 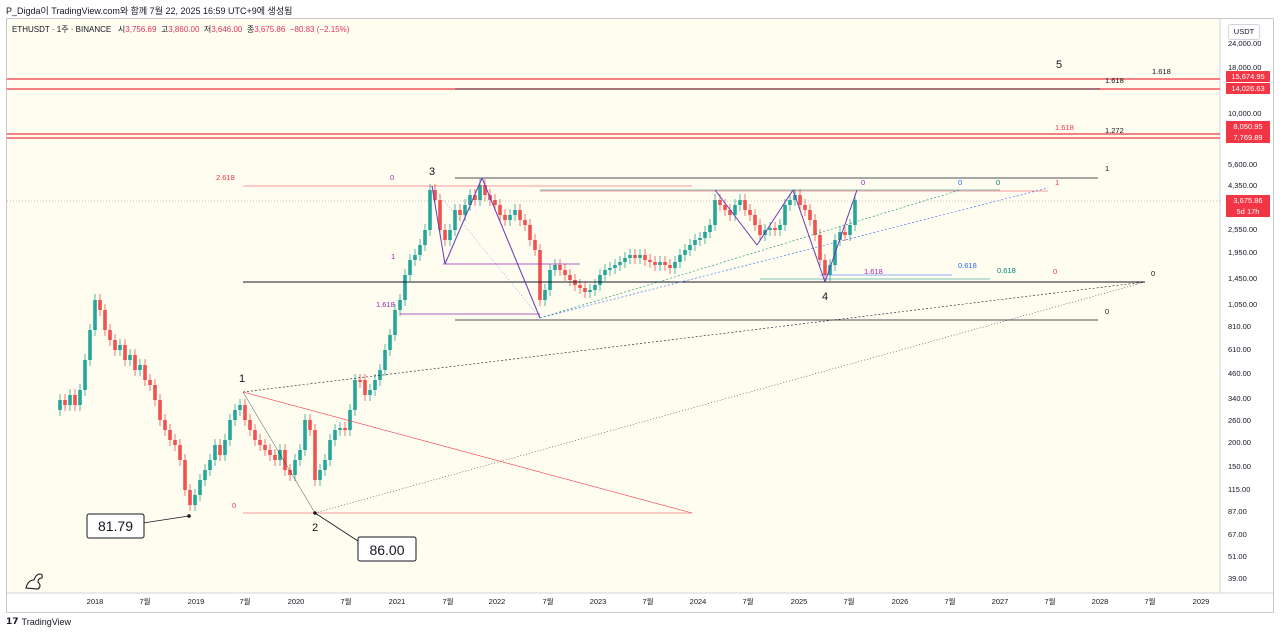 I want to click on price-tag: 14,026.63, so click(x=1248, y=88).